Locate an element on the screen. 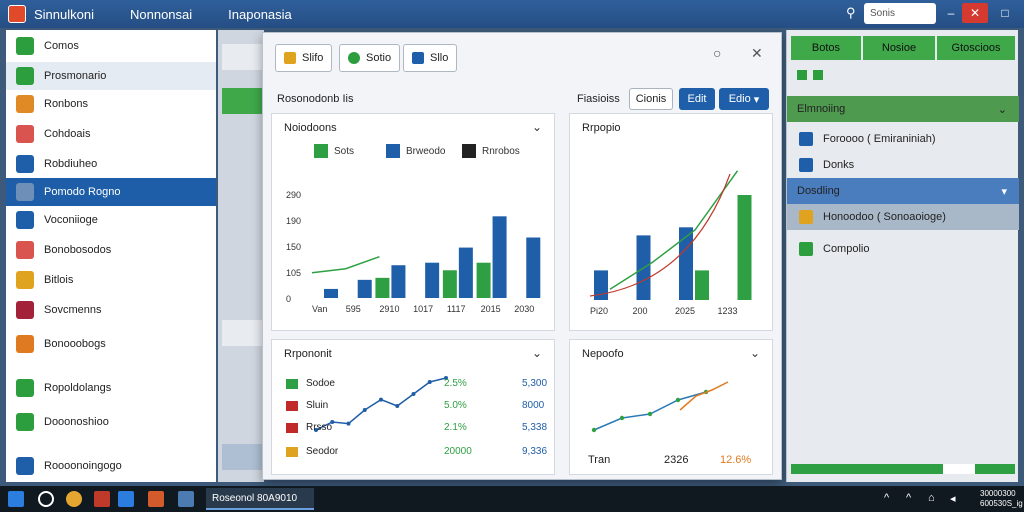  title-tab-2: Nonnonsai is located at coordinates (161, 14).